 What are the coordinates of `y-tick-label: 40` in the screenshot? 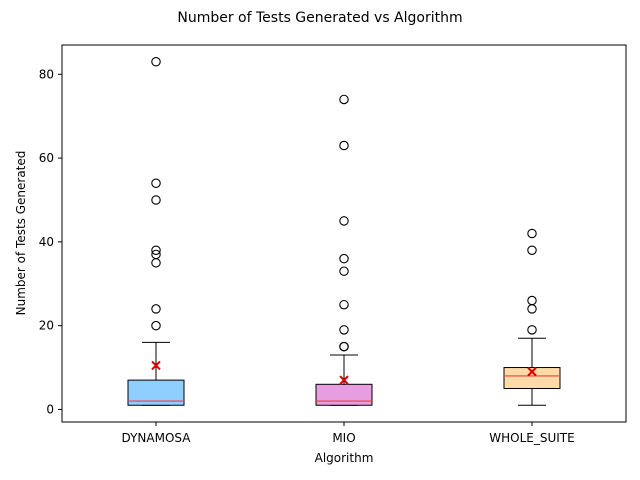 It's located at (46, 242).